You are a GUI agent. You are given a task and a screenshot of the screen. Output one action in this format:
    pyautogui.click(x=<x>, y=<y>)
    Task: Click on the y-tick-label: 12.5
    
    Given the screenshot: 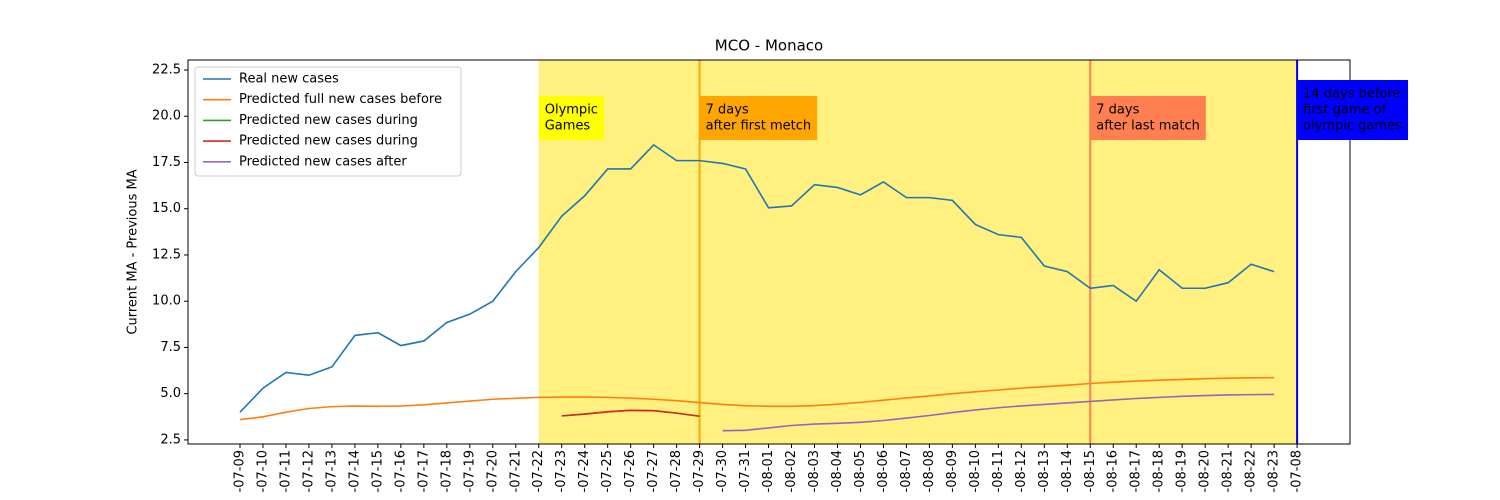 What is the action you would take?
    pyautogui.click(x=166, y=254)
    